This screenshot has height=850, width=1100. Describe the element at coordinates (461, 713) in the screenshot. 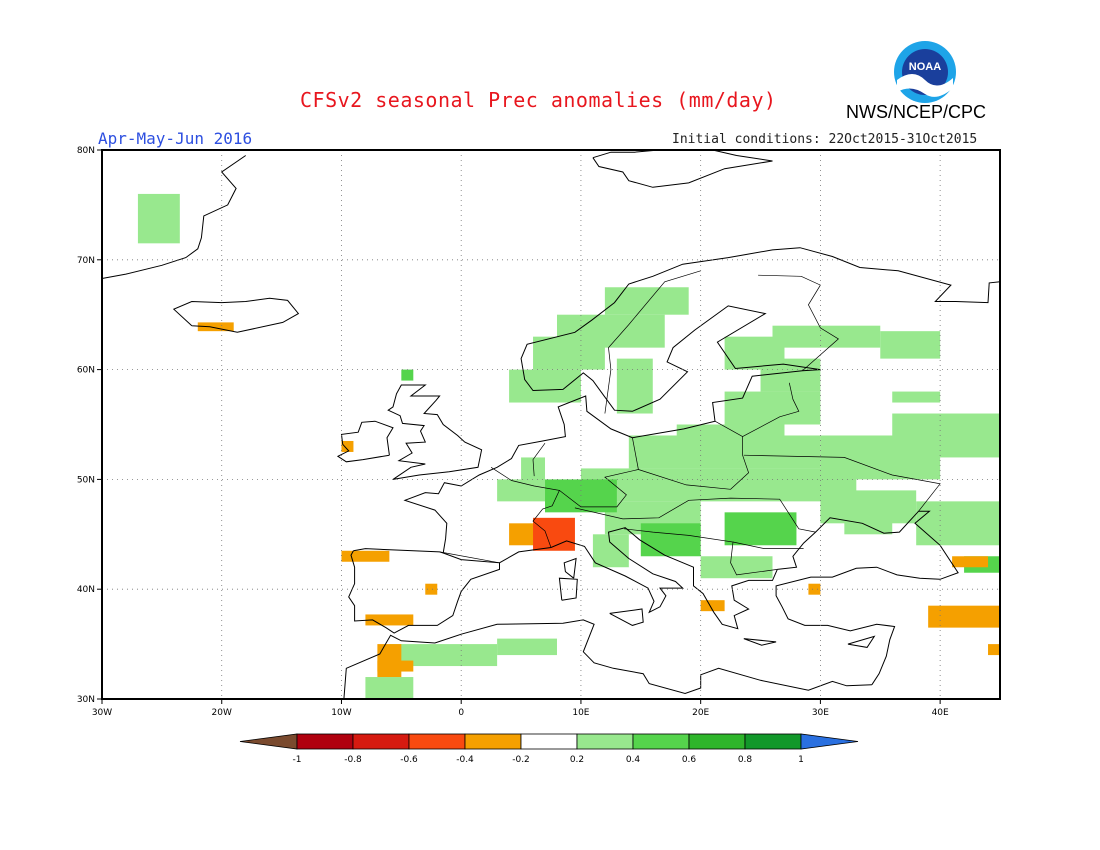

I see `lon-tick-label: 0` at that location.